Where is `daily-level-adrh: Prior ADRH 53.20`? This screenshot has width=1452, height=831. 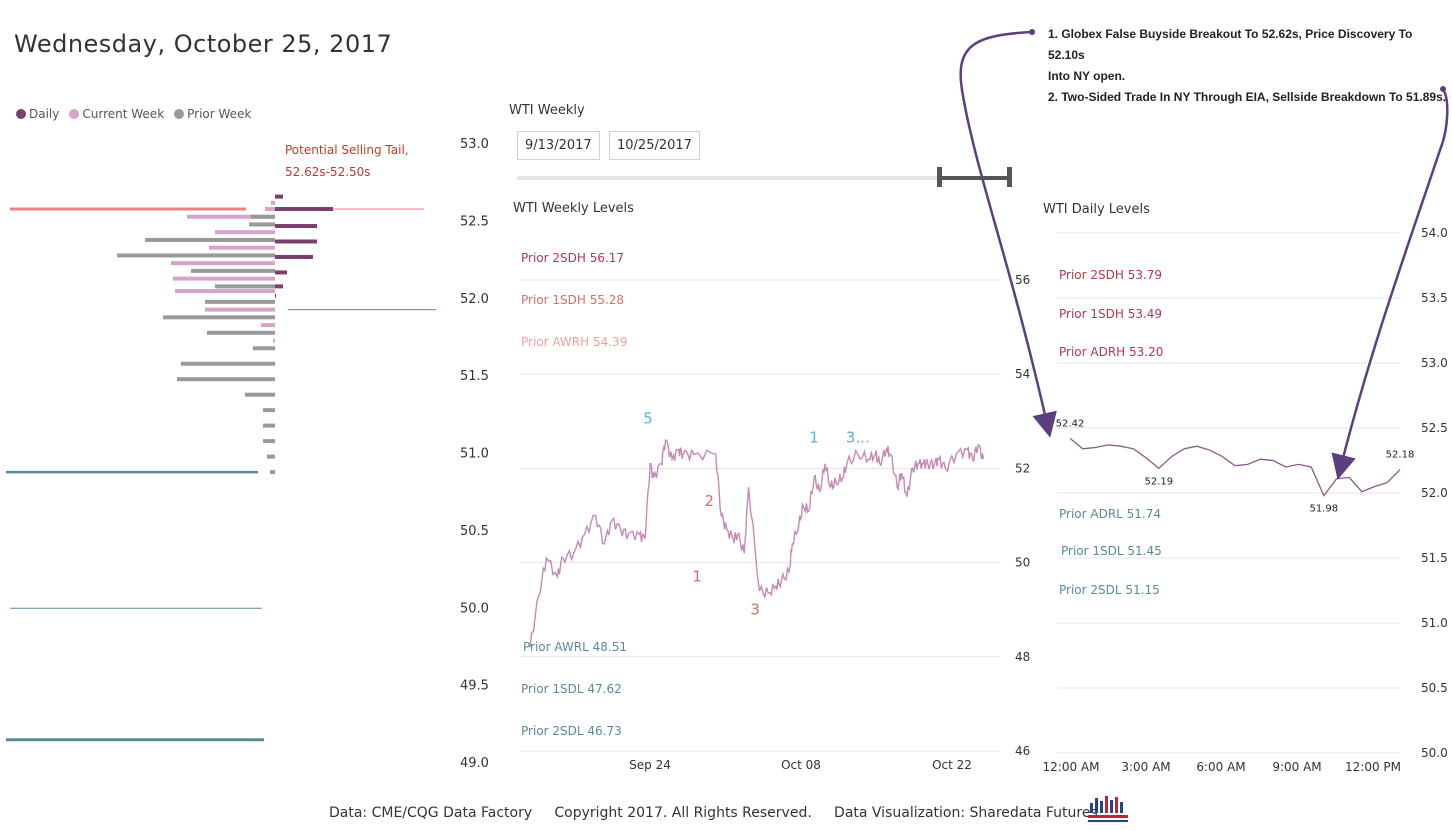 daily-level-adrh: Prior ADRH 53.20 is located at coordinates (1111, 352).